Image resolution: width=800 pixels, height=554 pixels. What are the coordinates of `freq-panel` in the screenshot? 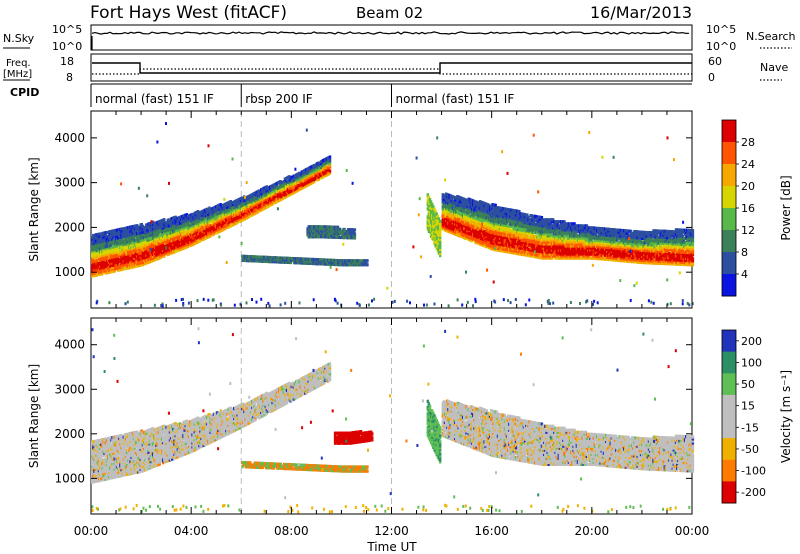 It's located at (391, 67).